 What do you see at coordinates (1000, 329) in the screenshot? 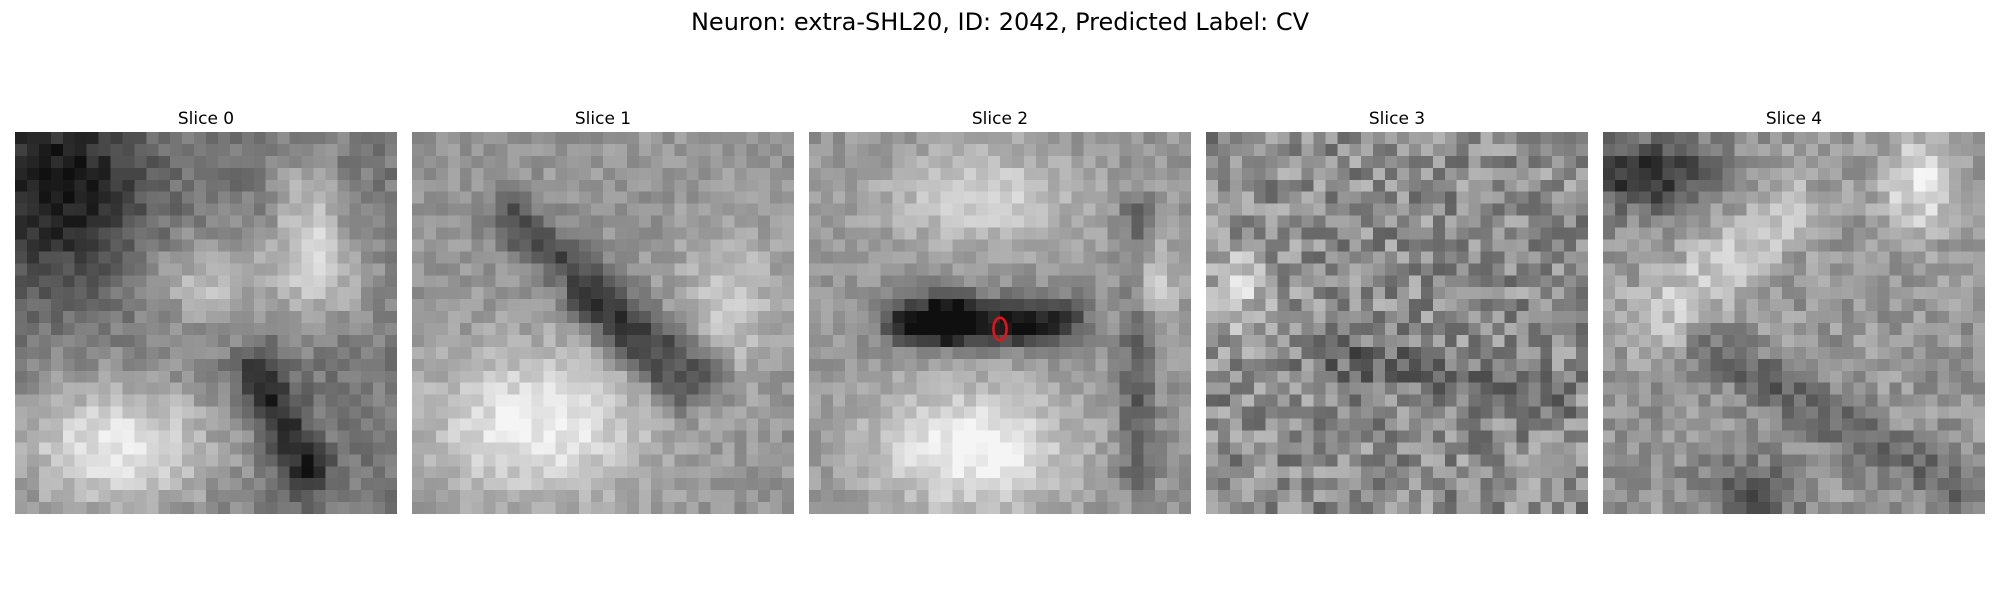
I see `neuron-marker-ellipse` at bounding box center [1000, 329].